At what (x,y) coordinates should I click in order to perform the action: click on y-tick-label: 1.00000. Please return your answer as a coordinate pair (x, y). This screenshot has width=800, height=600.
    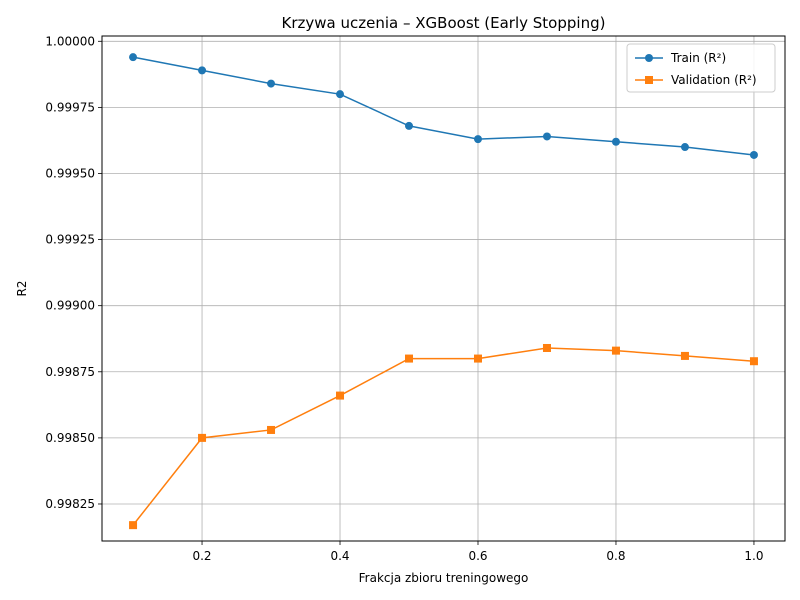
    Looking at the image, I should click on (70, 41).